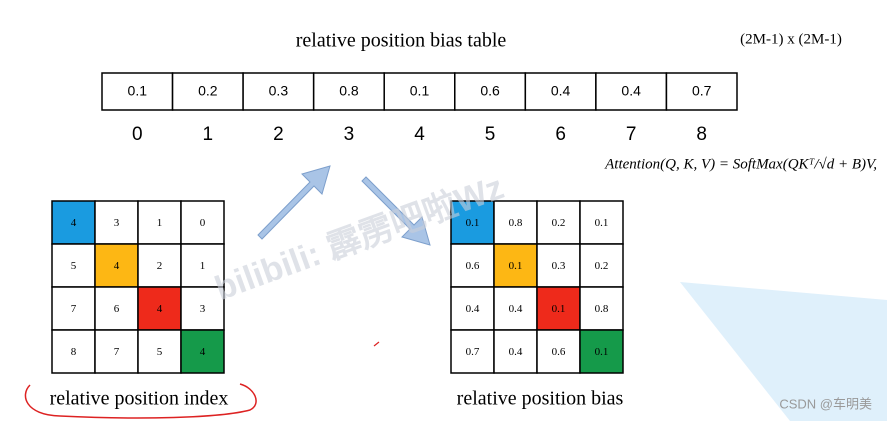 The height and width of the screenshot is (421, 887). Describe the element at coordinates (825, 403) in the screenshot. I see `credit: CSDN @车明美` at that location.